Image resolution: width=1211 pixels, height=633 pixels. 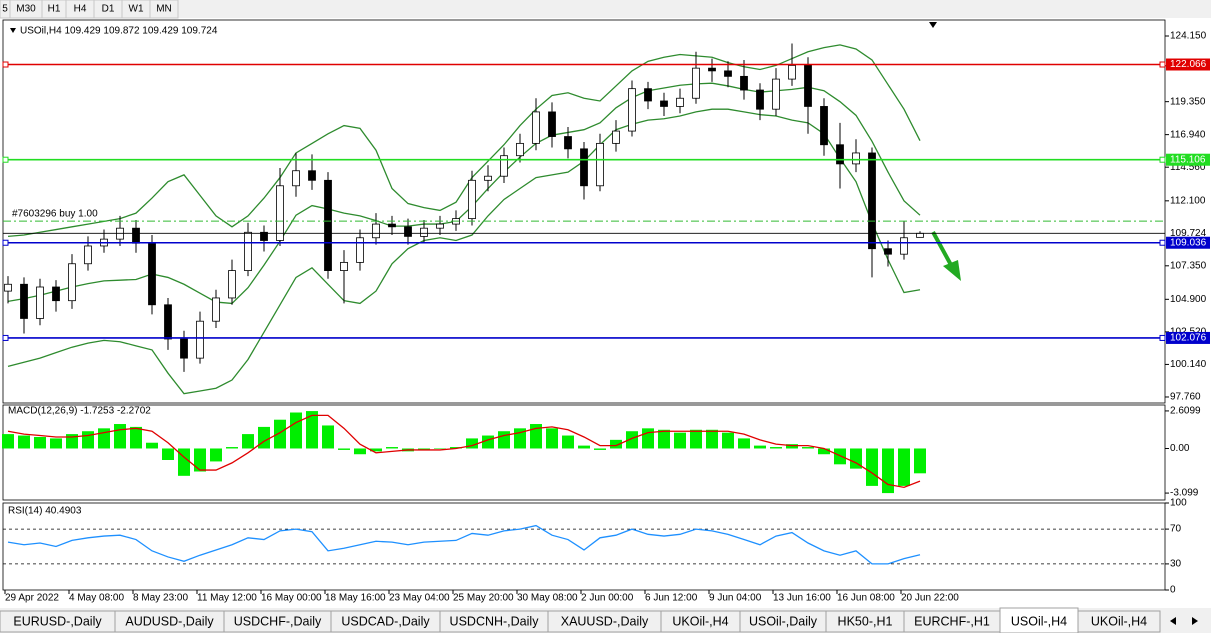 I want to click on tab-scroll-left, so click(x=1173, y=621).